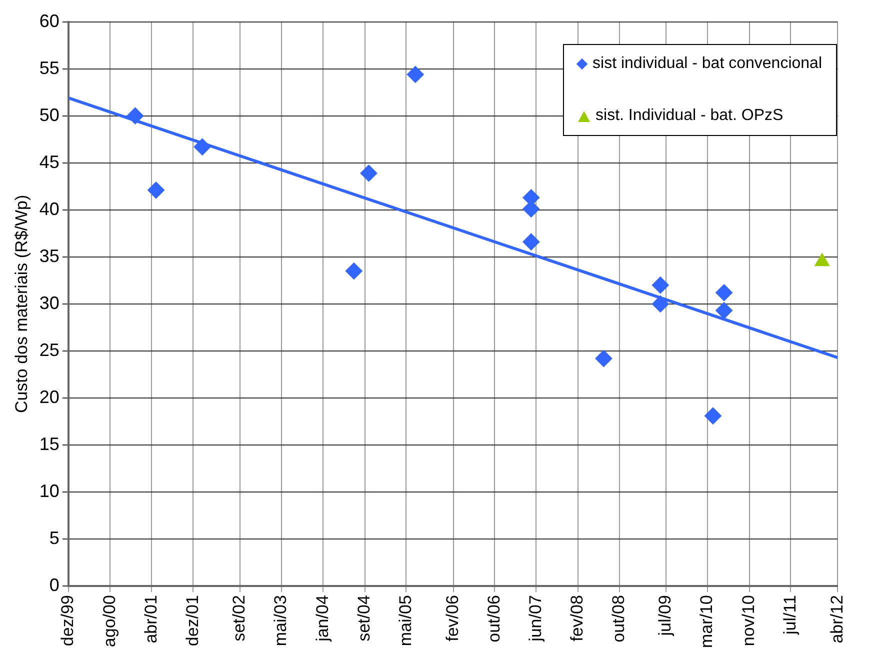 This screenshot has height=659, width=869. I want to click on x-tick-label: jul/09, so click(665, 616).